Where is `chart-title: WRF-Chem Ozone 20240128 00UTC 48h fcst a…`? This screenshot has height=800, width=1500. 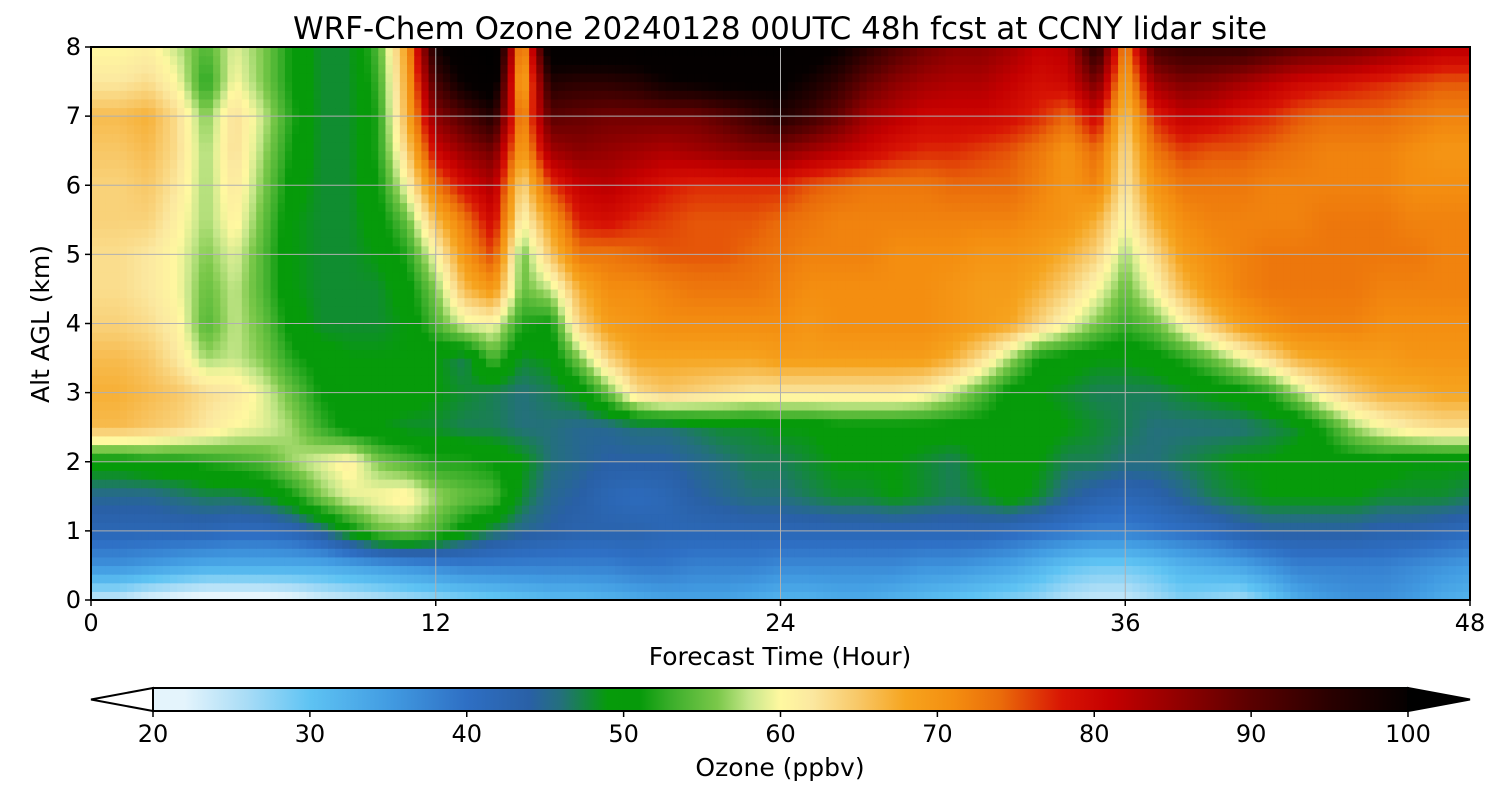 chart-title: WRF-Chem Ozone 20240128 00UTC 48h fcst a… is located at coordinates (780, 29).